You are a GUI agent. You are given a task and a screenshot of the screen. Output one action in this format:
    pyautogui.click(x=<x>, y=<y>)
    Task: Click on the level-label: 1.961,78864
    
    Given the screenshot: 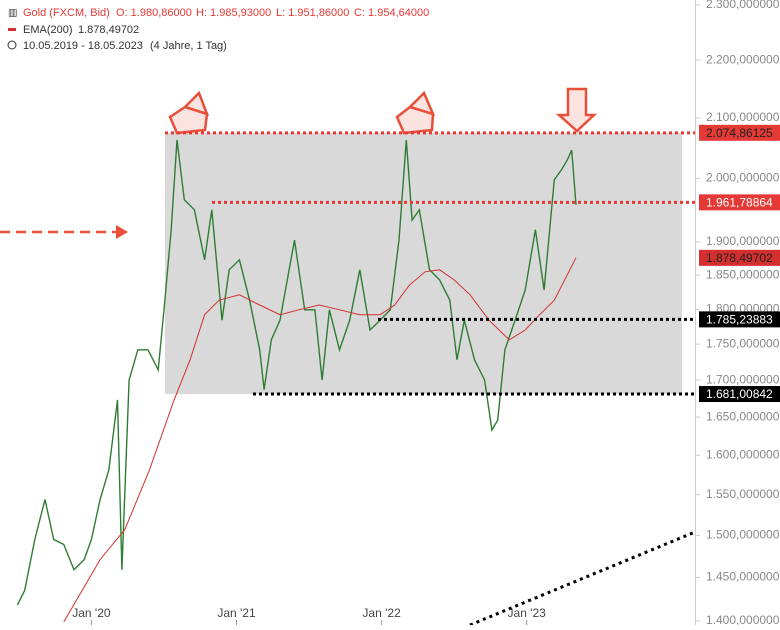 What is the action you would take?
    pyautogui.click(x=739, y=203)
    